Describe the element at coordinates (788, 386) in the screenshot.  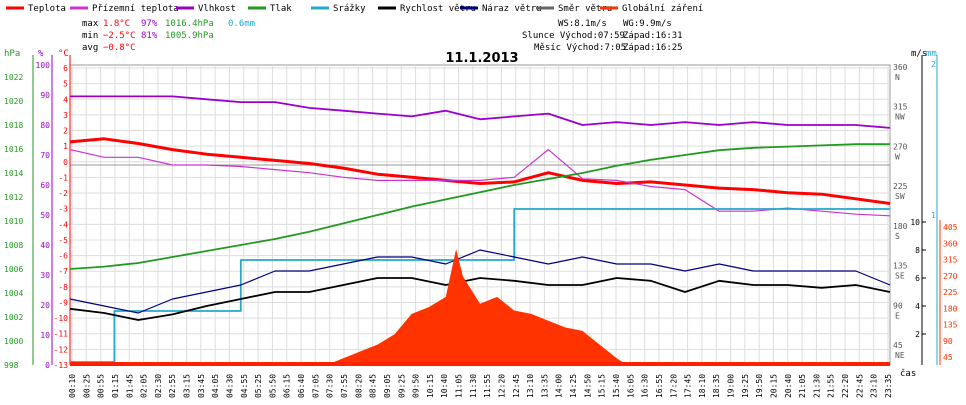
I see `x-tick-label: 20:40` at that location.